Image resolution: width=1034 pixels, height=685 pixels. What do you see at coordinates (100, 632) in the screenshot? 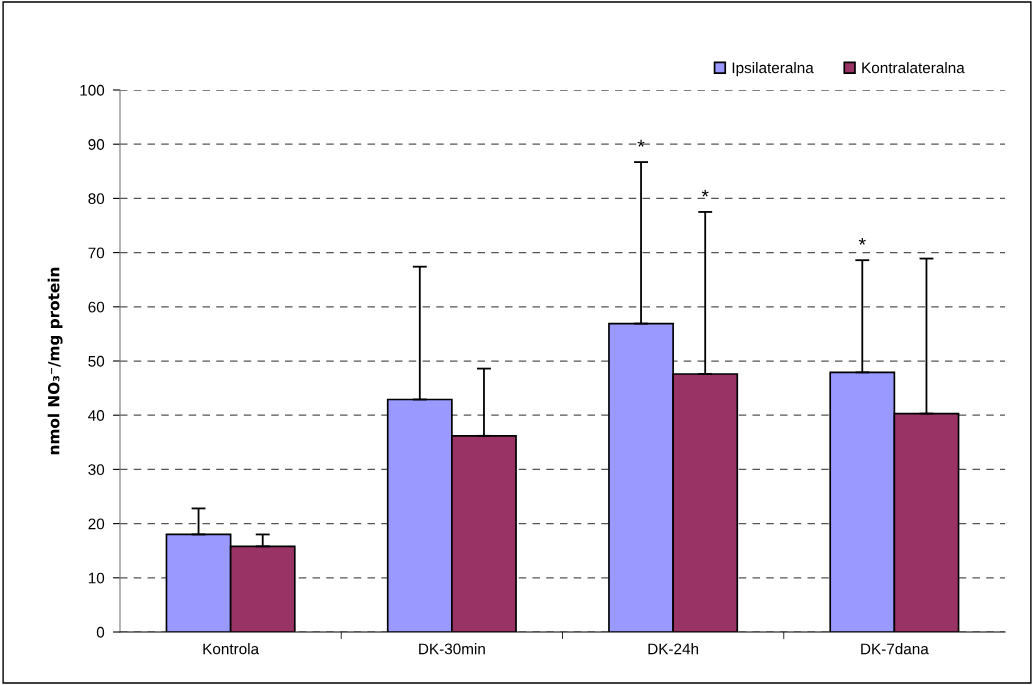
I see `y-tick-label: 0` at bounding box center [100, 632].